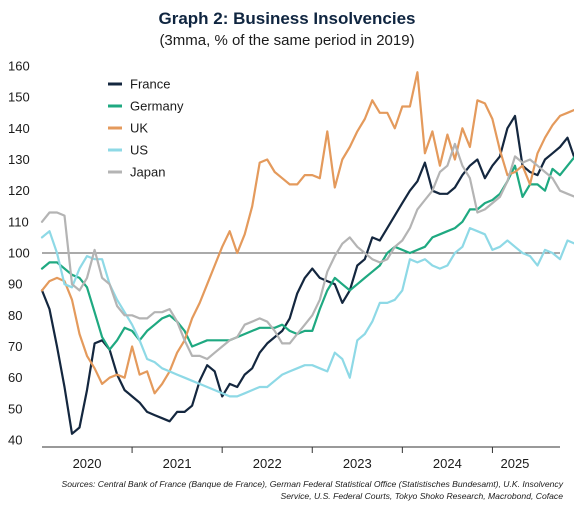  Describe the element at coordinates (19, 190) in the screenshot. I see `y-tick-label: 120` at that location.